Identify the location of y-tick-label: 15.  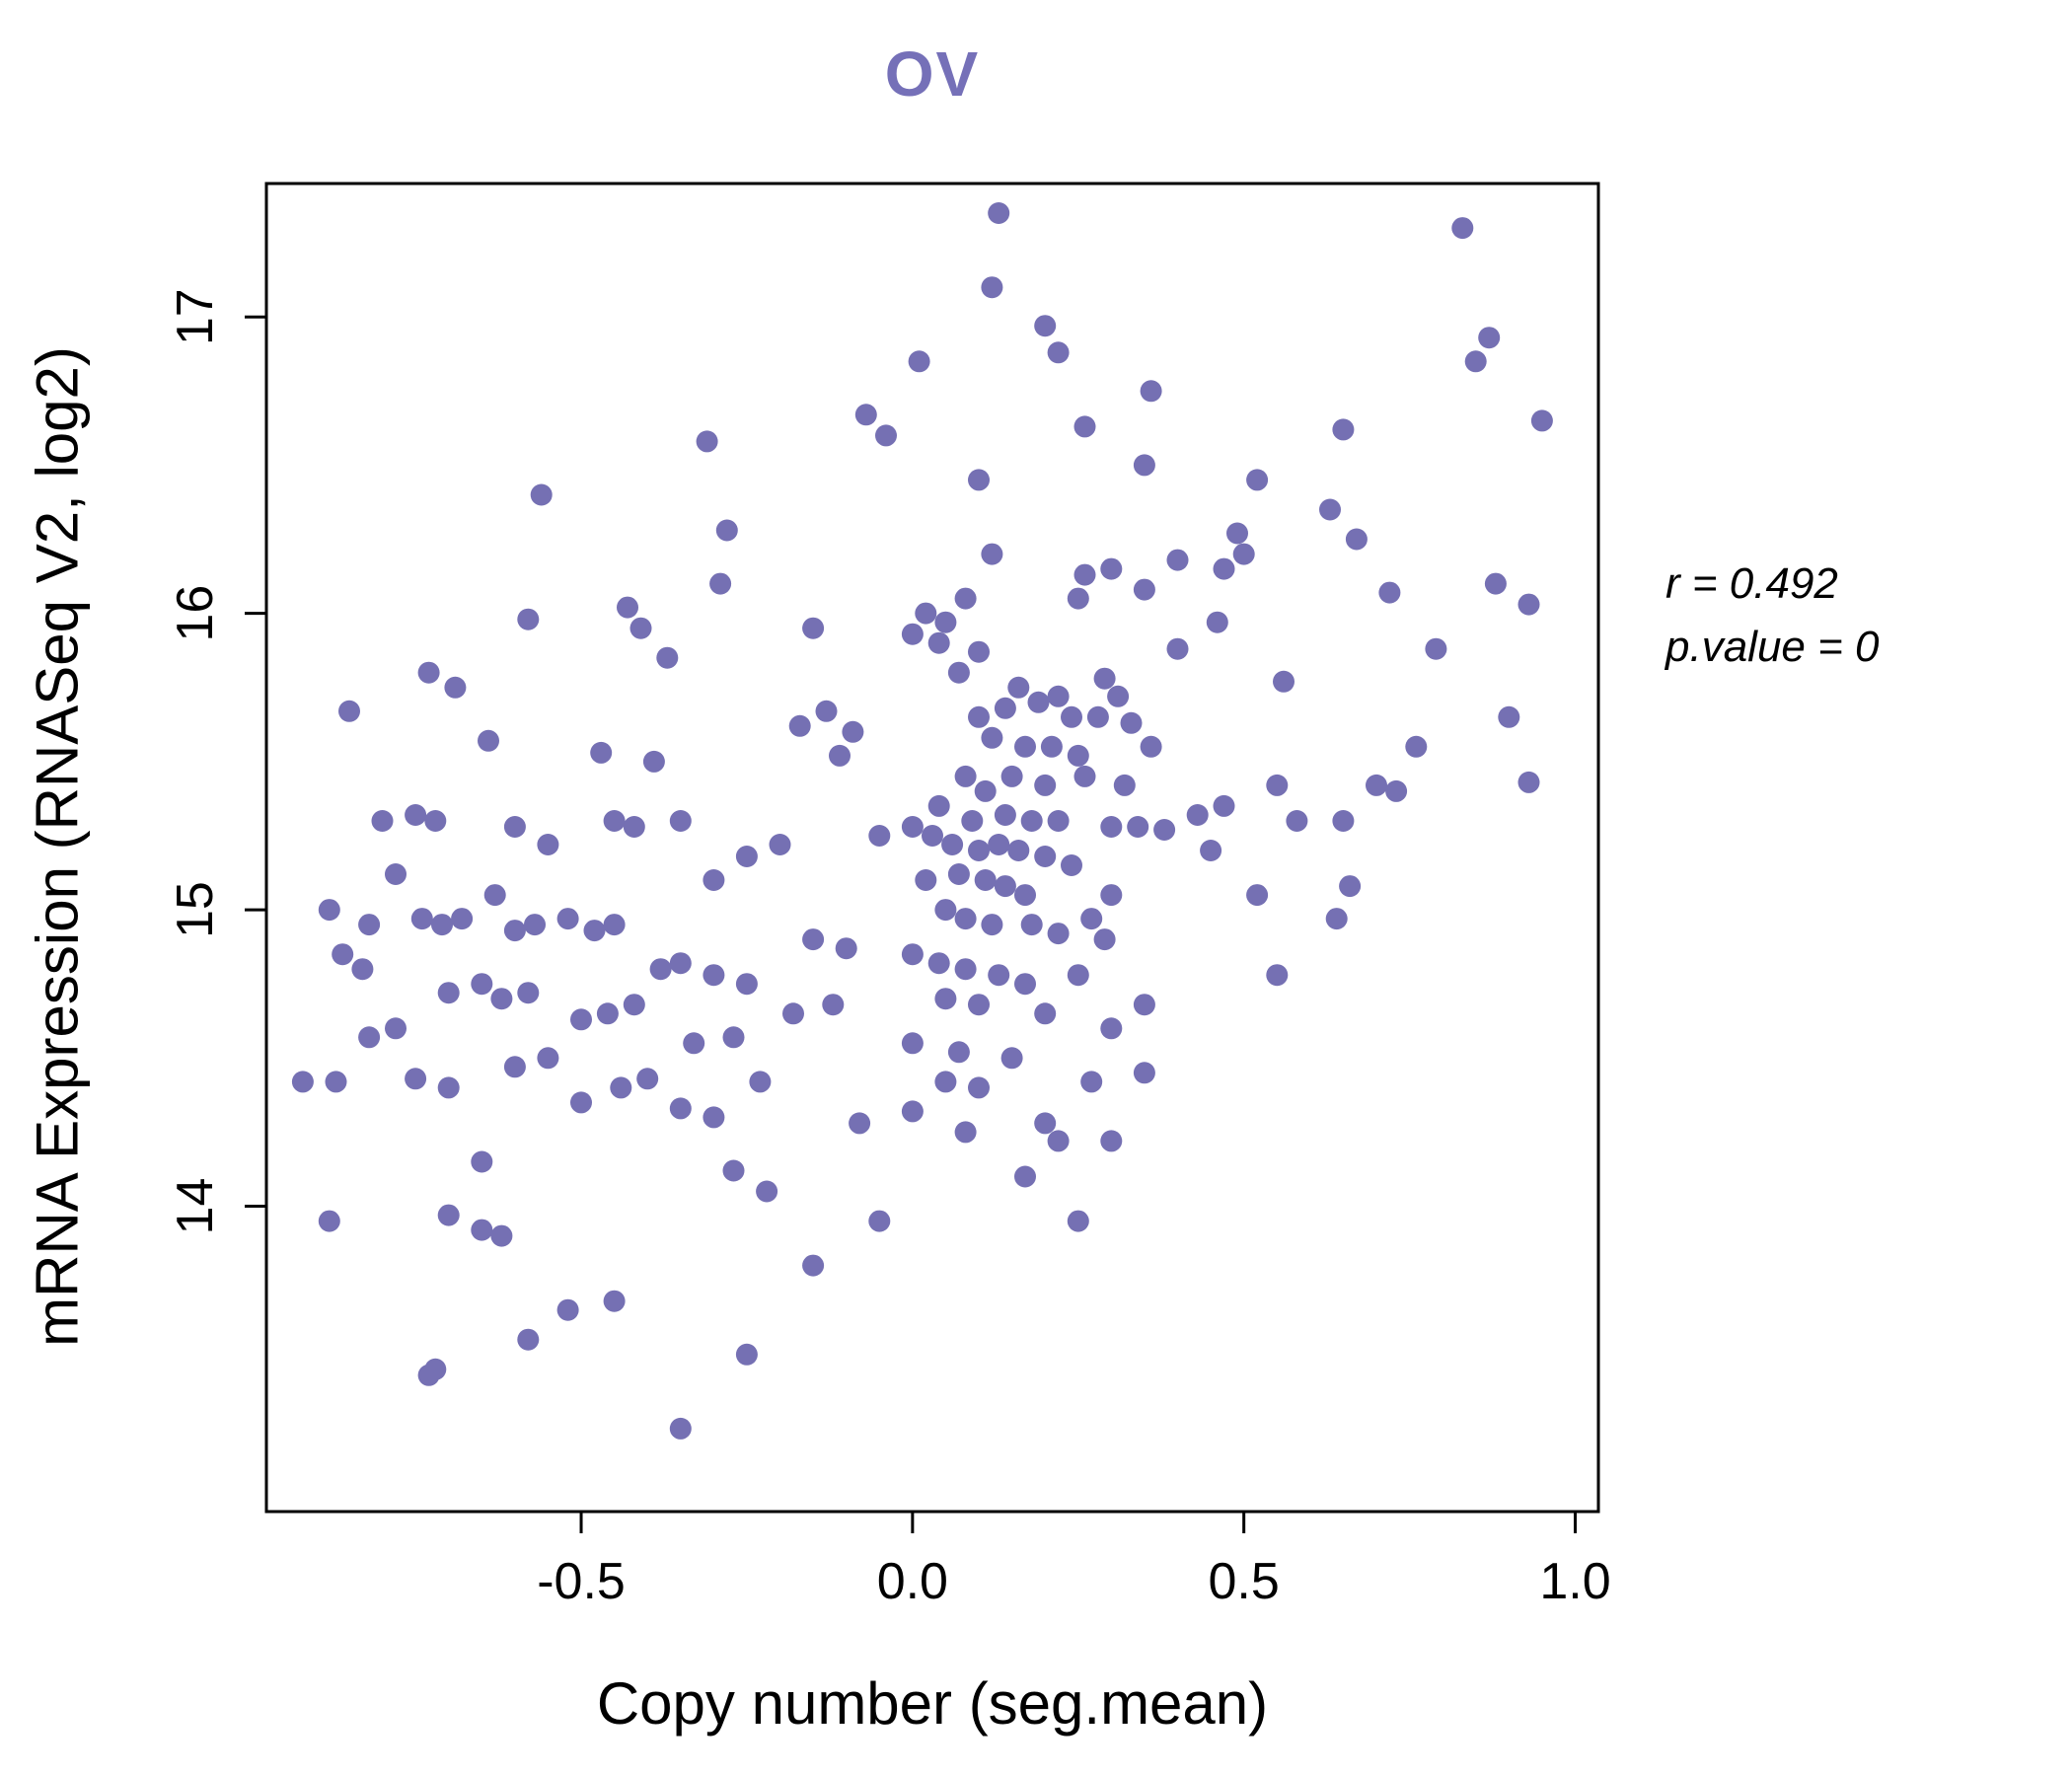
(196, 910).